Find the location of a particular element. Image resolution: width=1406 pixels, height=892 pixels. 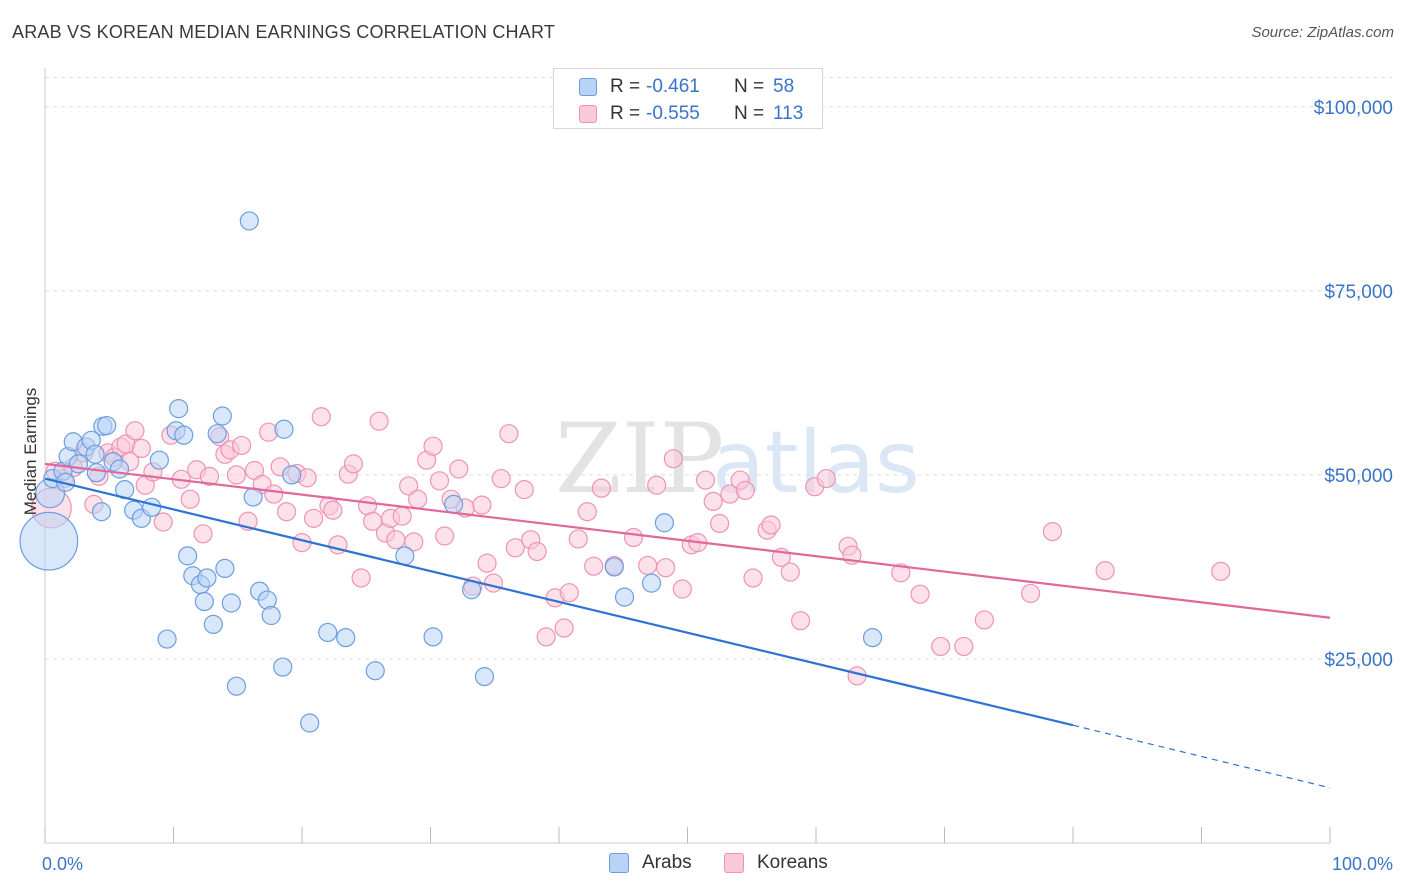

x-tick-label: 100.0% is located at coordinates (1362, 864).